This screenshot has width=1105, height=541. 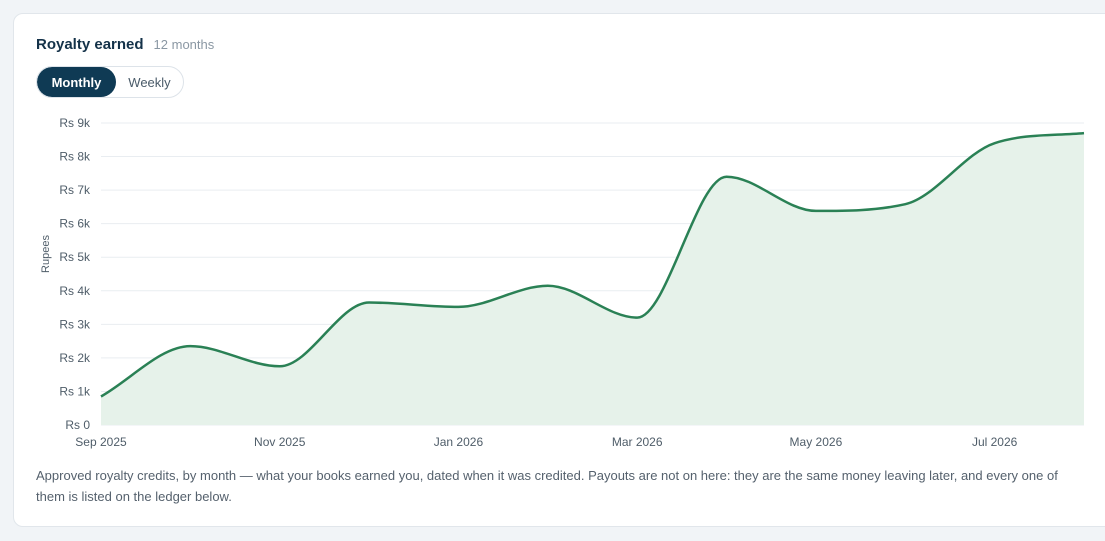 I want to click on weekly-toggle-button: Weekly, so click(x=149, y=82).